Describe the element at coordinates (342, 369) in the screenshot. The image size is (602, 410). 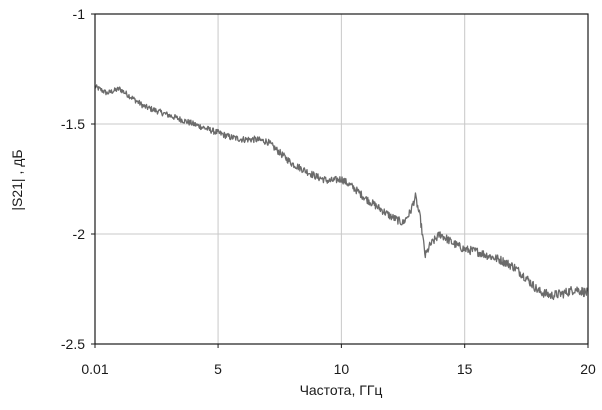
I see `x-tick-label: 10` at that location.